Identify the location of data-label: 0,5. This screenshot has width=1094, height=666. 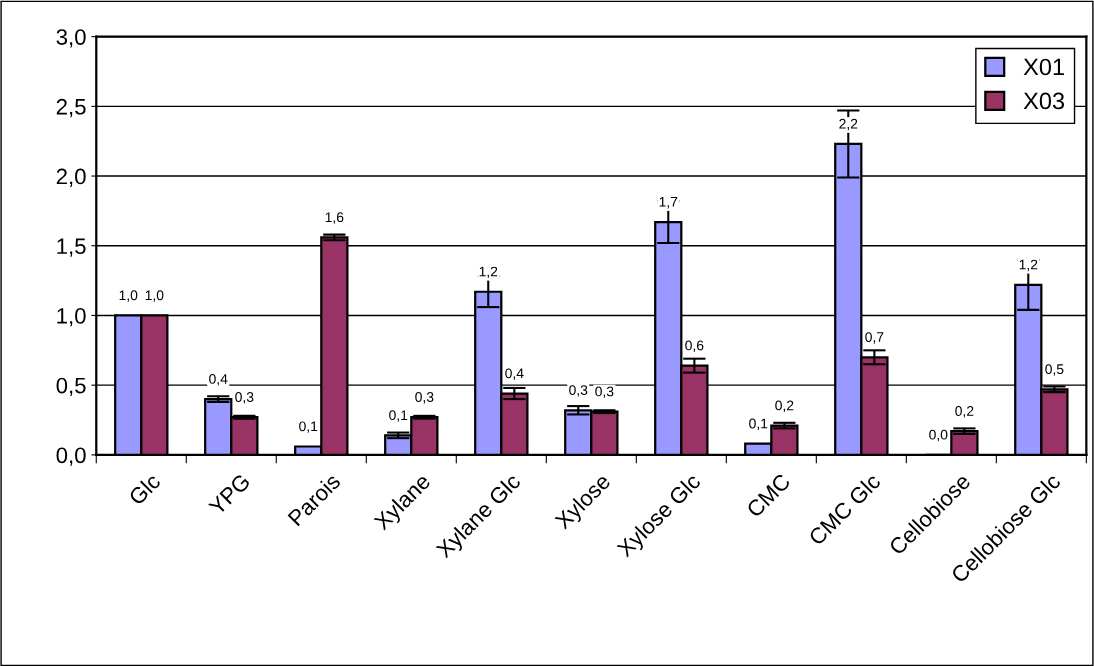
(1054, 370).